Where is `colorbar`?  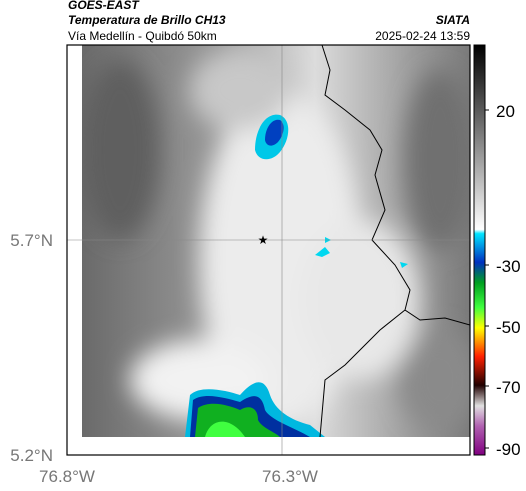
colorbar is located at coordinates (479, 250).